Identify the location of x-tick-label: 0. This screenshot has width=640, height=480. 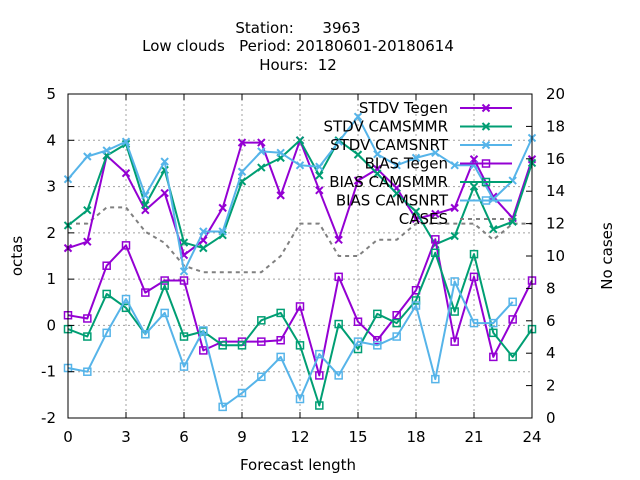
(68, 437).